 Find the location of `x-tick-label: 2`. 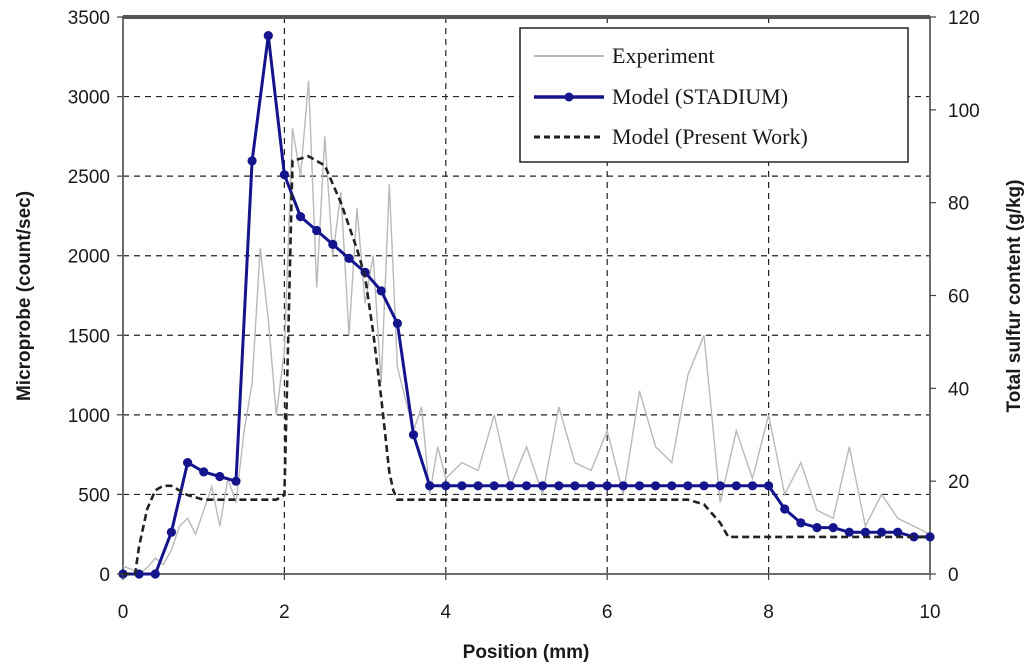

x-tick-label: 2 is located at coordinates (284, 612).